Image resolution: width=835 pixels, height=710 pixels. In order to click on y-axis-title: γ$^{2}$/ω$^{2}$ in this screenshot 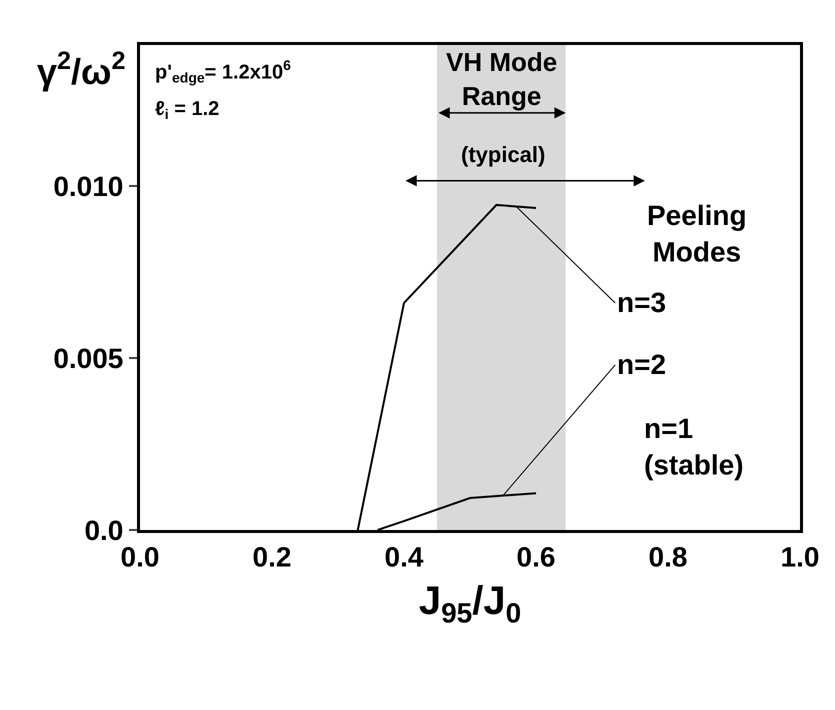, I will do `click(81, 69)`.